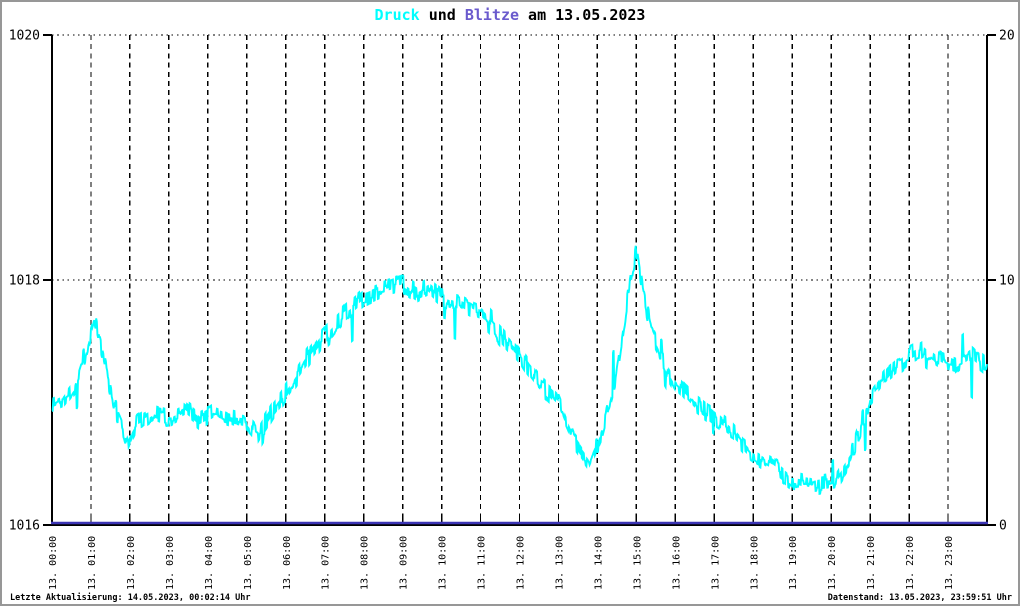  I want to click on x-tick-label: 13. 15:00, so click(637, 563).